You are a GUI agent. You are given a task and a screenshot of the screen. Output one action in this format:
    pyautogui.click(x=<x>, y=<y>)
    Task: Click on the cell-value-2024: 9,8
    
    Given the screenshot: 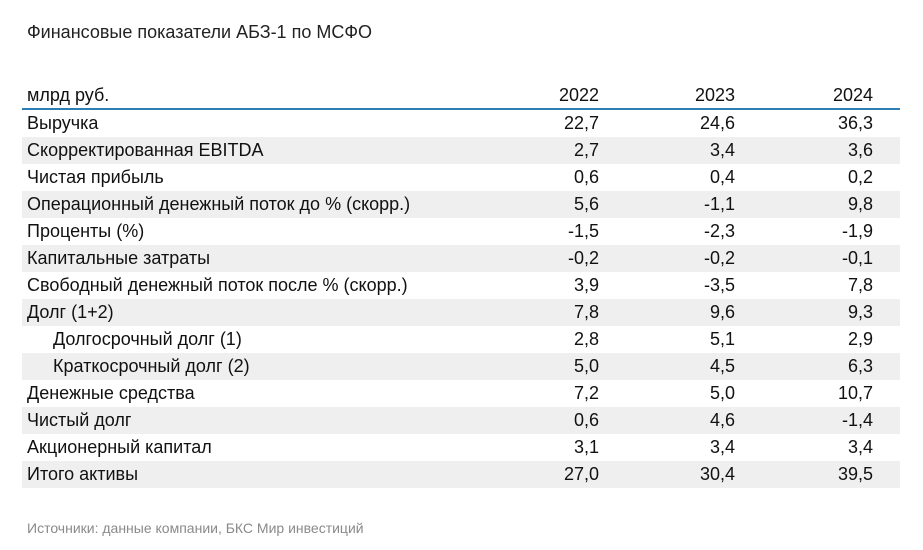 What is the action you would take?
    pyautogui.click(x=804, y=204)
    